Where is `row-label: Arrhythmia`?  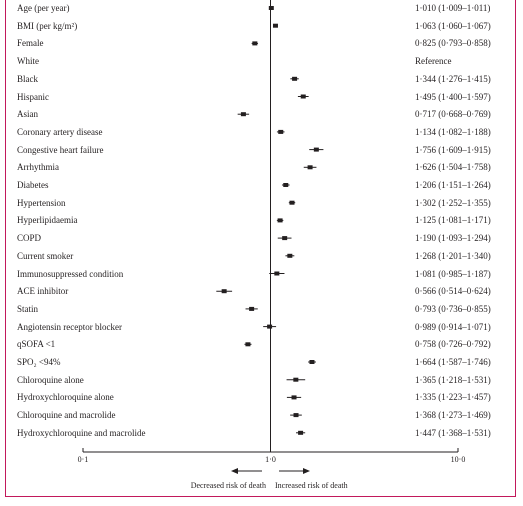 row-label: Arrhythmia is located at coordinates (38, 167).